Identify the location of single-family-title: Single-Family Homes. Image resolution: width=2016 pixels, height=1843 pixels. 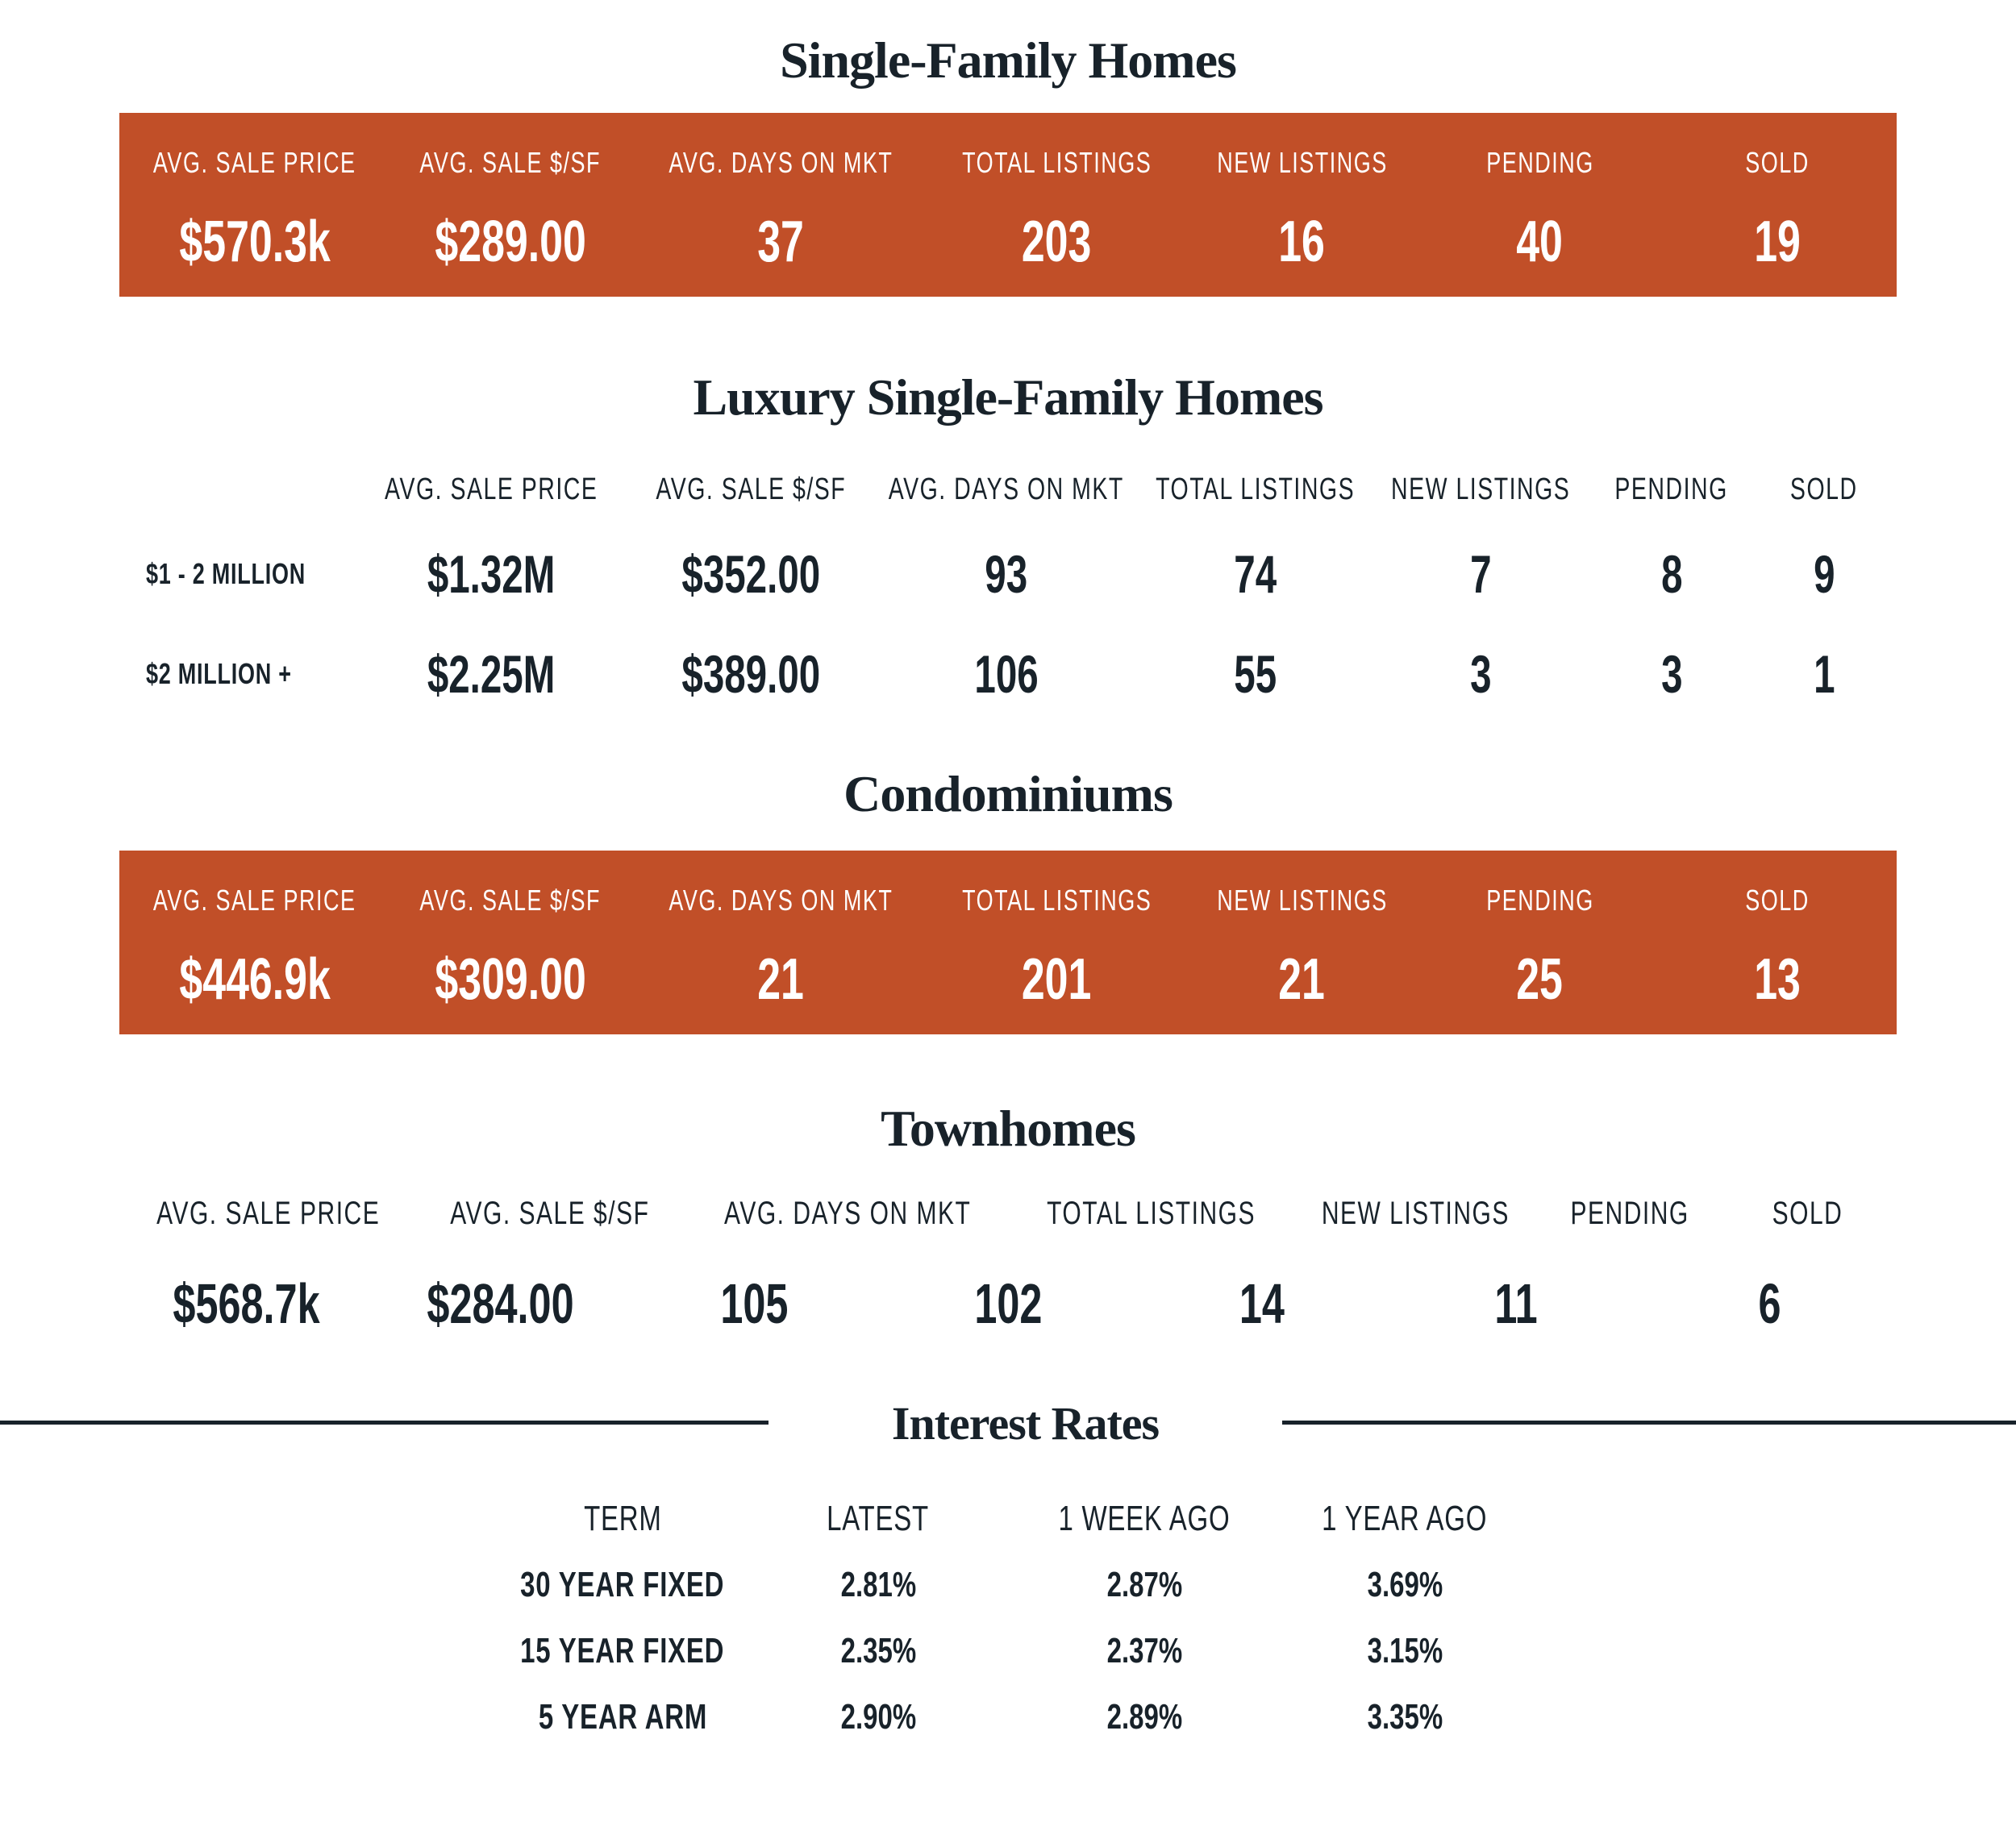
(1008, 60).